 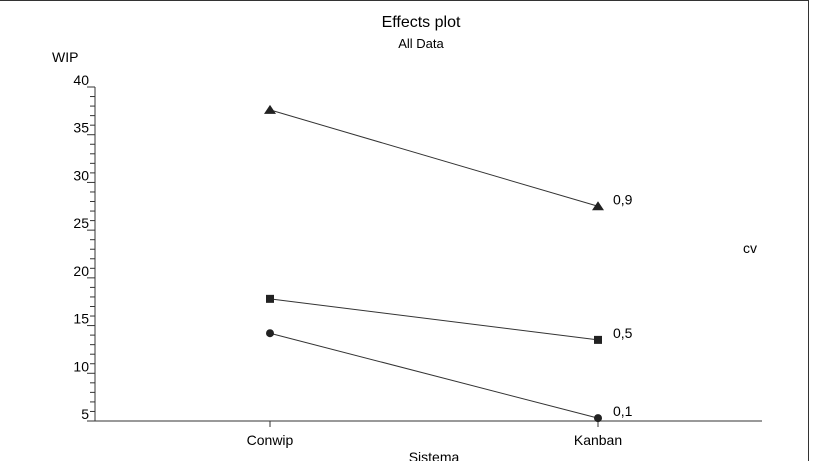 I want to click on series-label: 0,1, so click(x=623, y=411).